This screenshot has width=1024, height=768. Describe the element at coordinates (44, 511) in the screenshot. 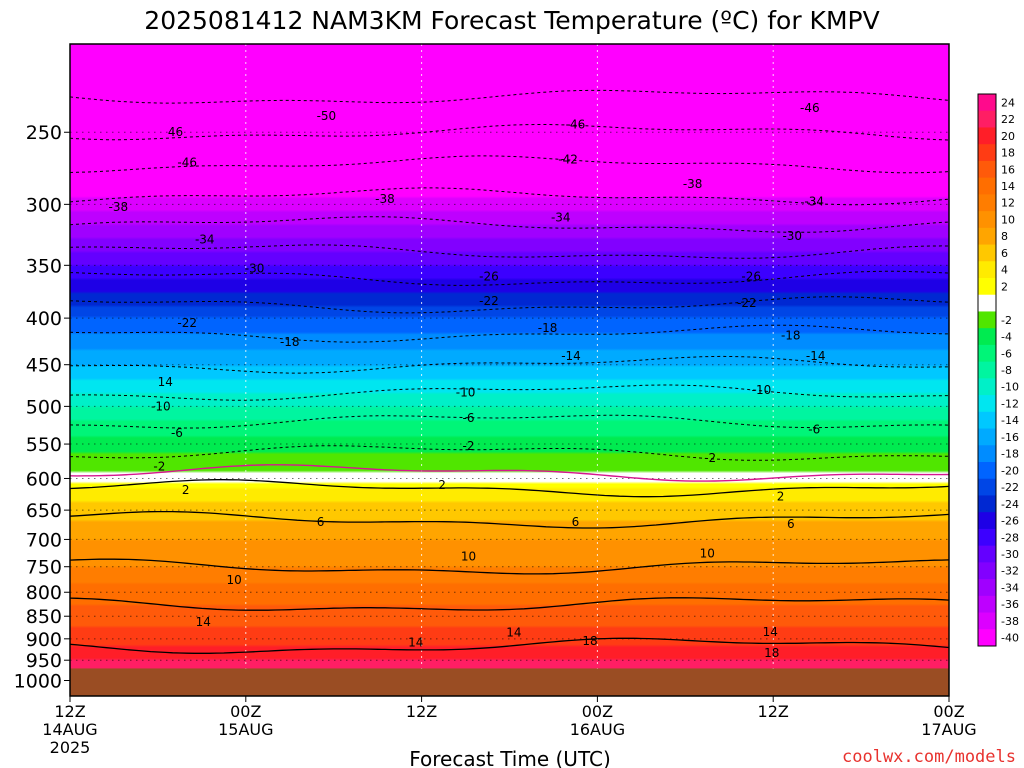

I see `y-tick-label: 650` at that location.